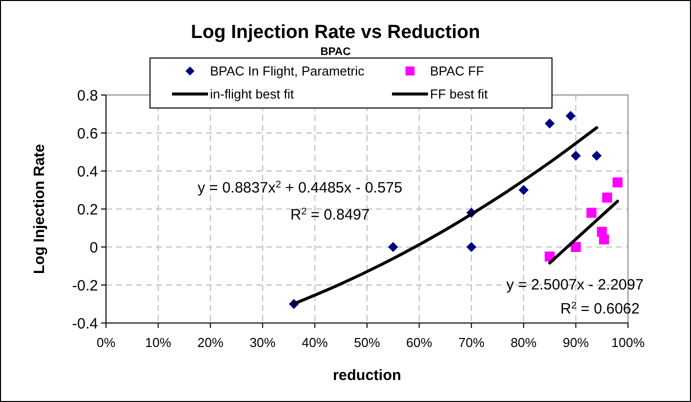  What do you see at coordinates (330, 215) in the screenshot?
I see `annotation: R$^{2}$ = 0.8497` at bounding box center [330, 215].